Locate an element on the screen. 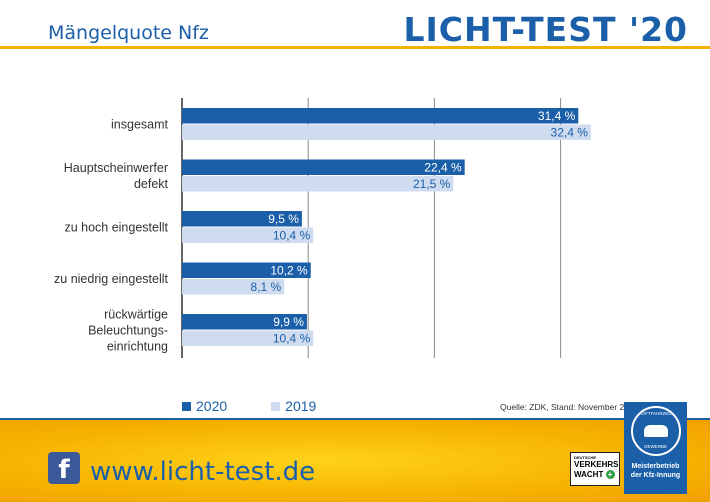  legend-label-2019: 2019 is located at coordinates (301, 406).